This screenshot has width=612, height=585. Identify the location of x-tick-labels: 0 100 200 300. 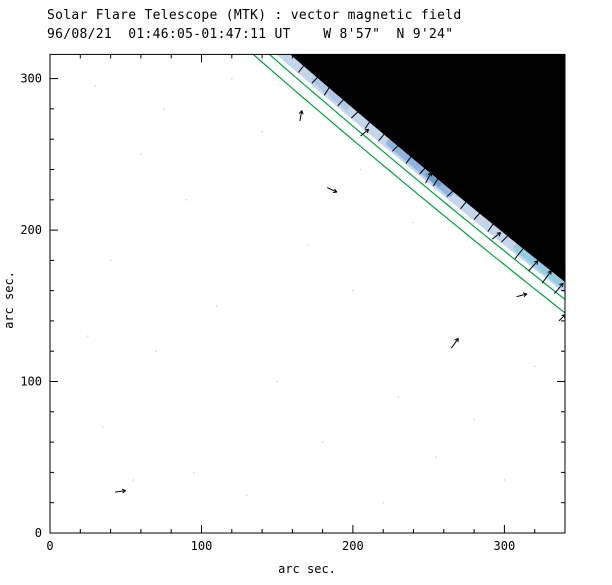
(280, 546).